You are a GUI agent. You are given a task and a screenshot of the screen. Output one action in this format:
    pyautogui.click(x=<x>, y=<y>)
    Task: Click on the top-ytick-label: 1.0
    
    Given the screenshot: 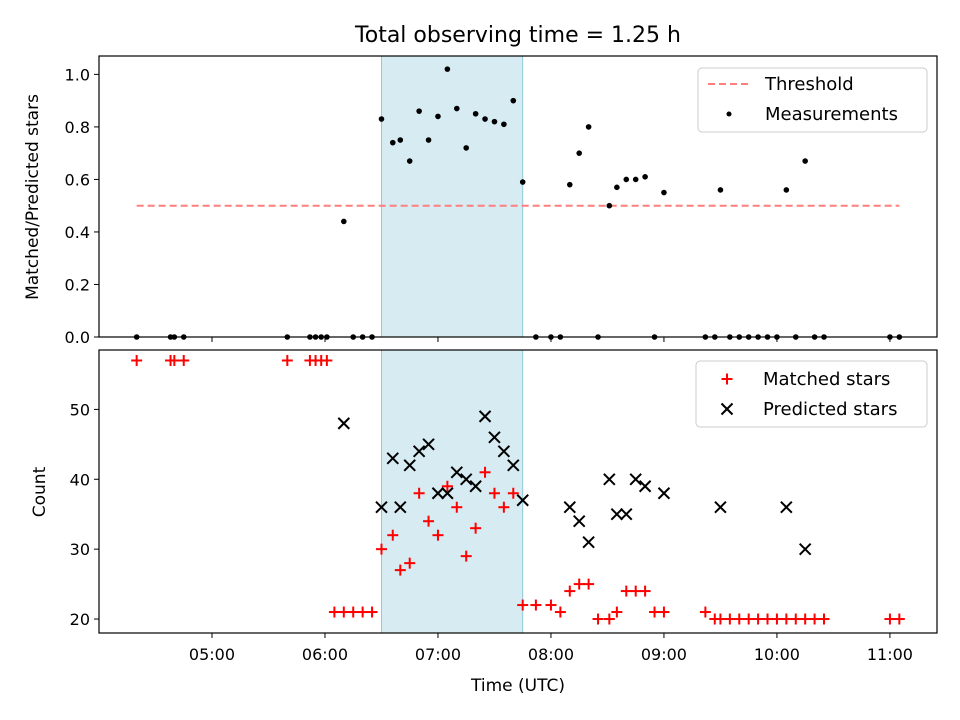 What is the action you would take?
    pyautogui.click(x=77, y=74)
    